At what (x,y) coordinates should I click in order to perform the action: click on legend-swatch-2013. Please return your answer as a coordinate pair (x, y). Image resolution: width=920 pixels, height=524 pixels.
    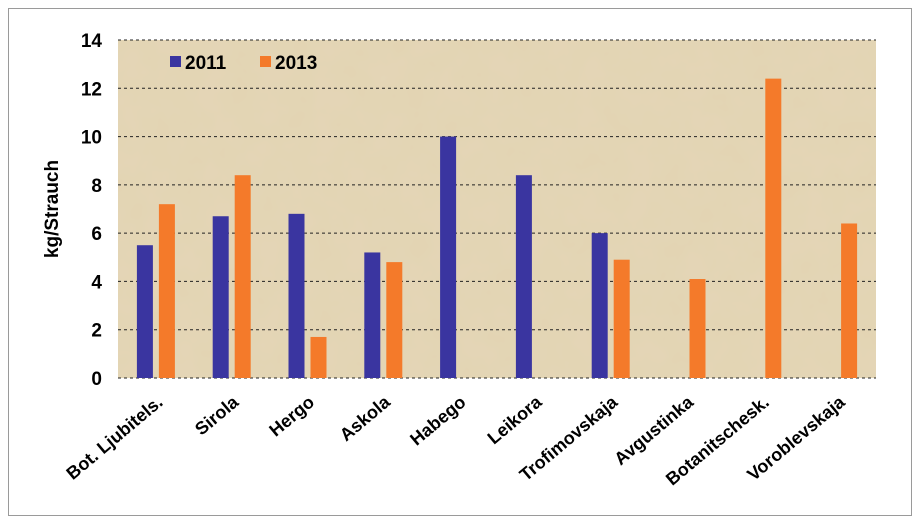
    Looking at the image, I should click on (265, 61).